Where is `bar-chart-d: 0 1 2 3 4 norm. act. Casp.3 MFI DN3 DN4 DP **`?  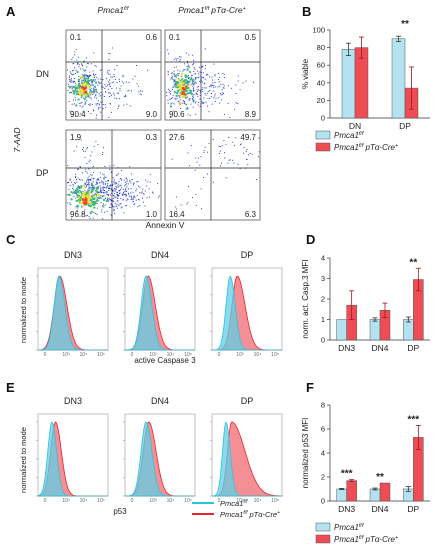 bar-chart-d: 0 1 2 3 4 norm. act. Casp.3 MFI DN3 DN4 DP ** is located at coordinates (365, 303).